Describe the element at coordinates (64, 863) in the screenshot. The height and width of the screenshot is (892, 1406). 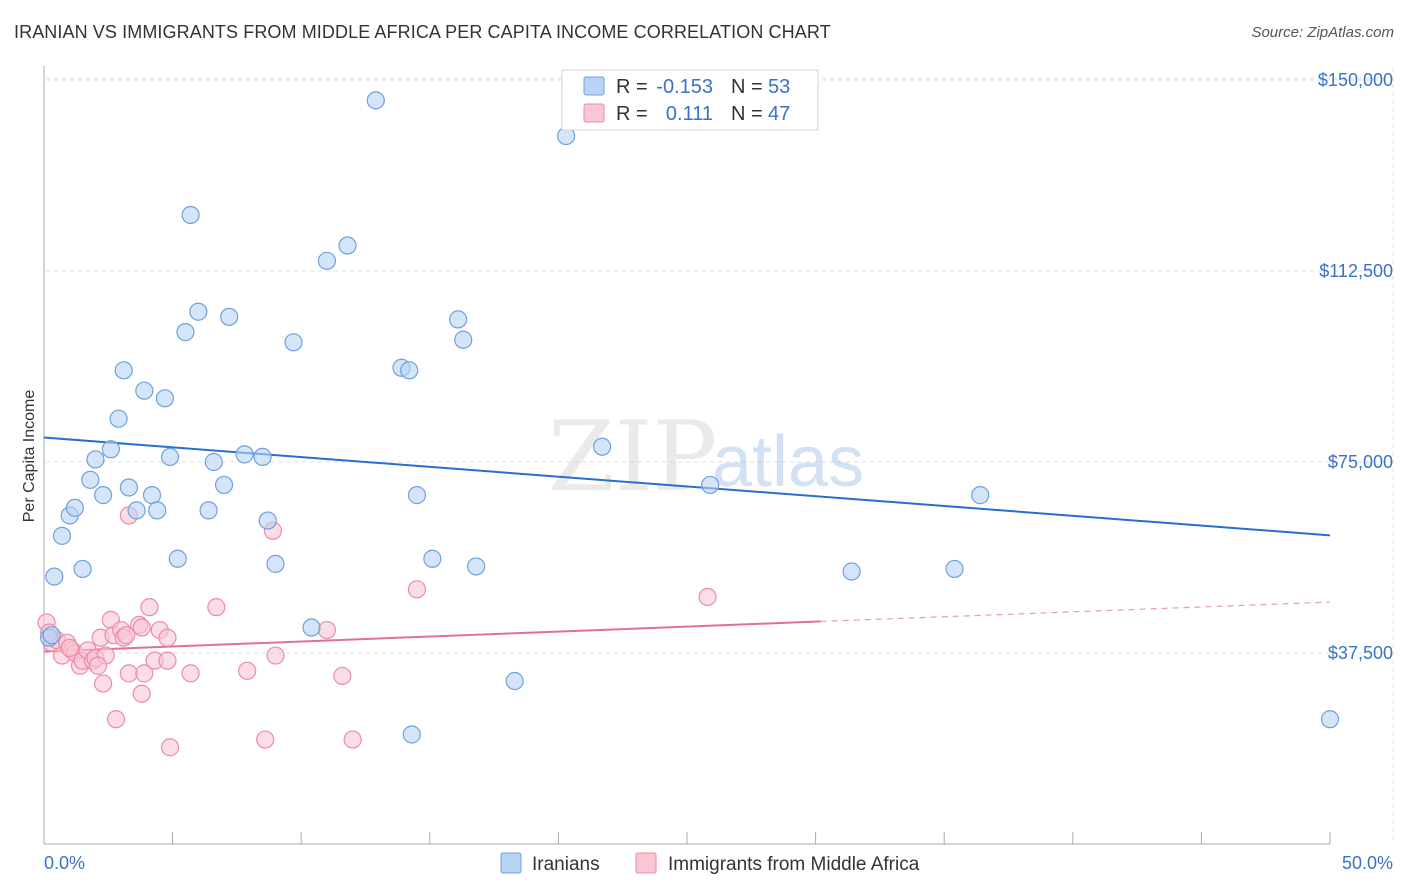
I see `x-tick-label-min: 0.0%` at that location.